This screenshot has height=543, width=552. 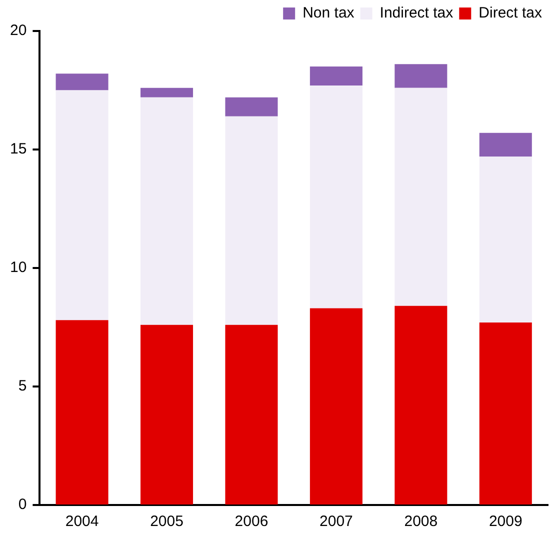 What do you see at coordinates (18, 149) in the screenshot?
I see `y-tick-label: 15` at bounding box center [18, 149].